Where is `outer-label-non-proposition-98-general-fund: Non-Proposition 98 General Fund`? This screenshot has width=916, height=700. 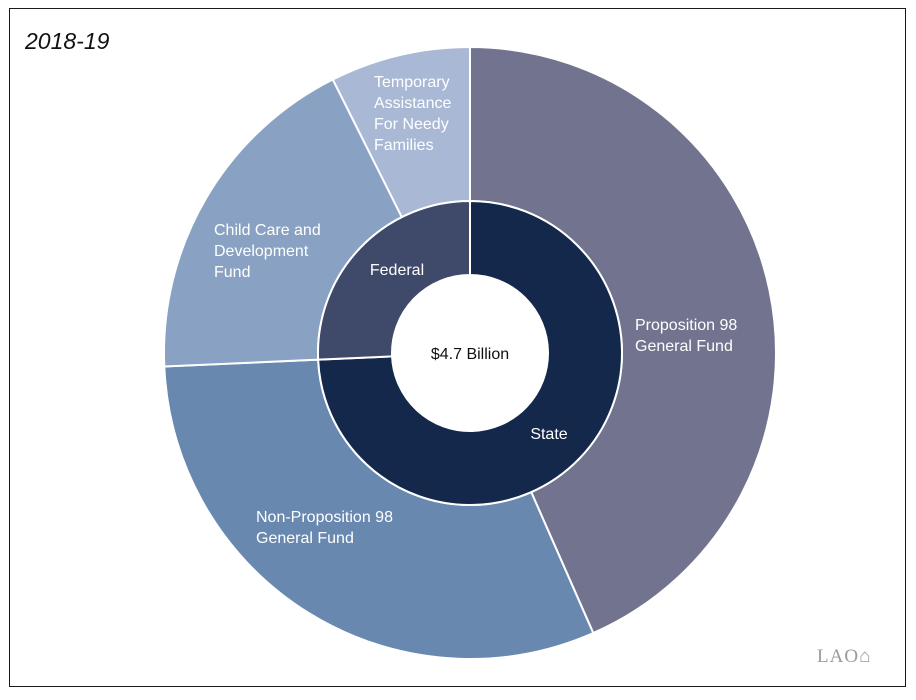 outer-label-non-proposition-98-general-fund: Non-Proposition 98 General Fund is located at coordinates (324, 528).